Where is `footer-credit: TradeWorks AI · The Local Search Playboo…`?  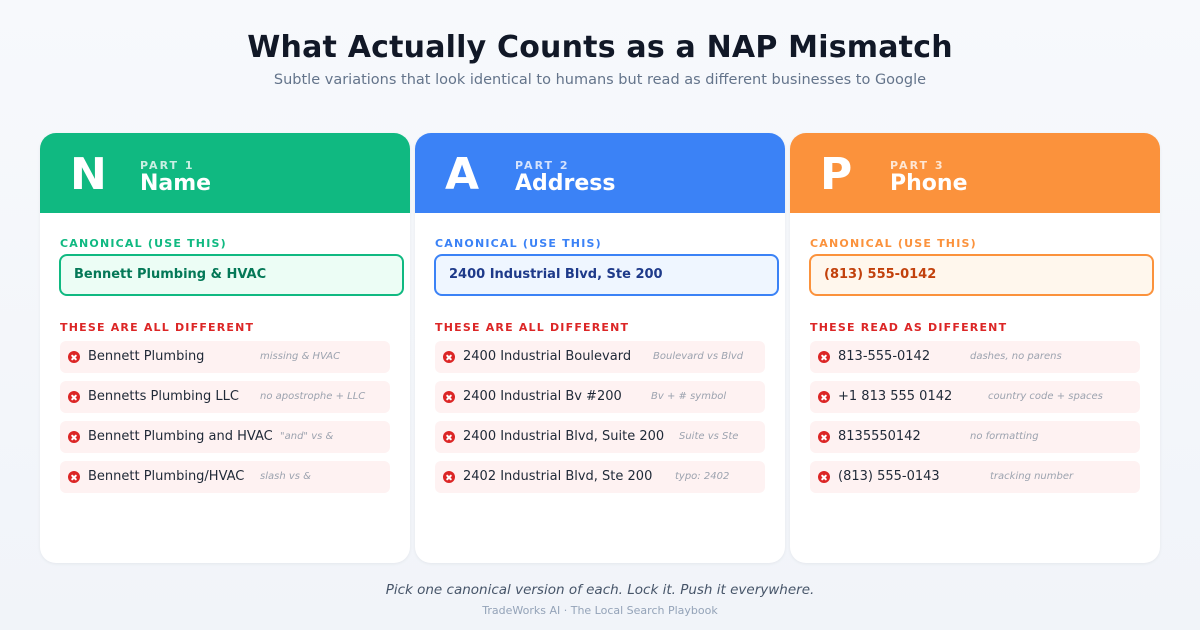 footer-credit: TradeWorks AI · The Local Search Playboo… is located at coordinates (600, 610).